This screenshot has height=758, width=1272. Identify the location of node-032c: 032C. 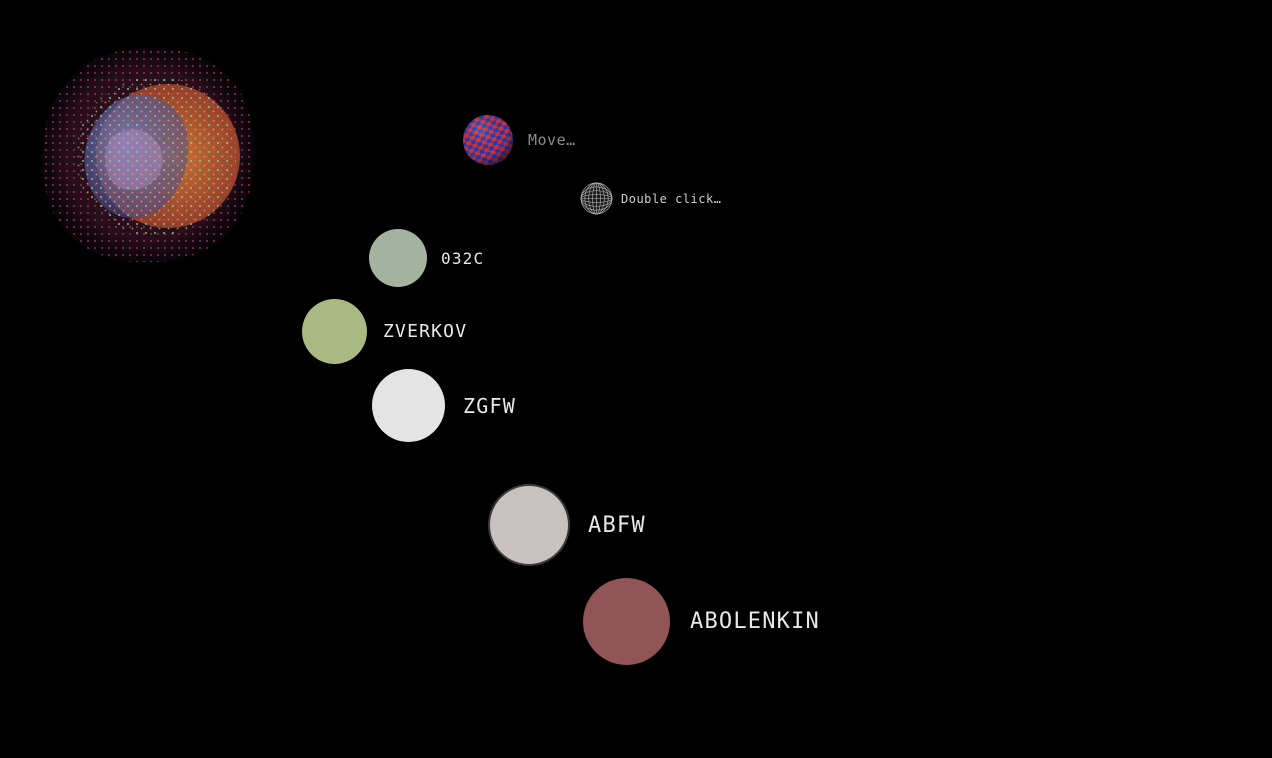
(426, 258).